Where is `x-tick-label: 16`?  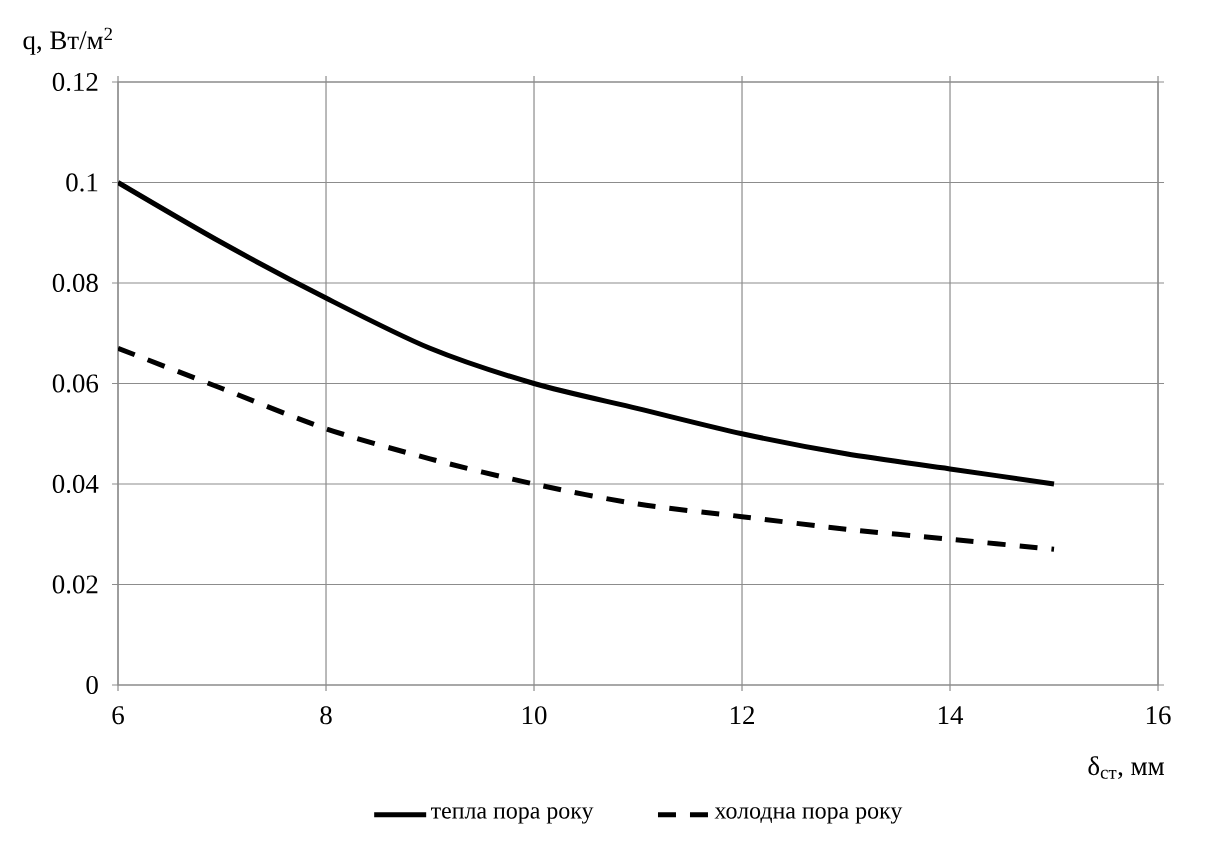
x-tick-label: 16 is located at coordinates (1158, 715).